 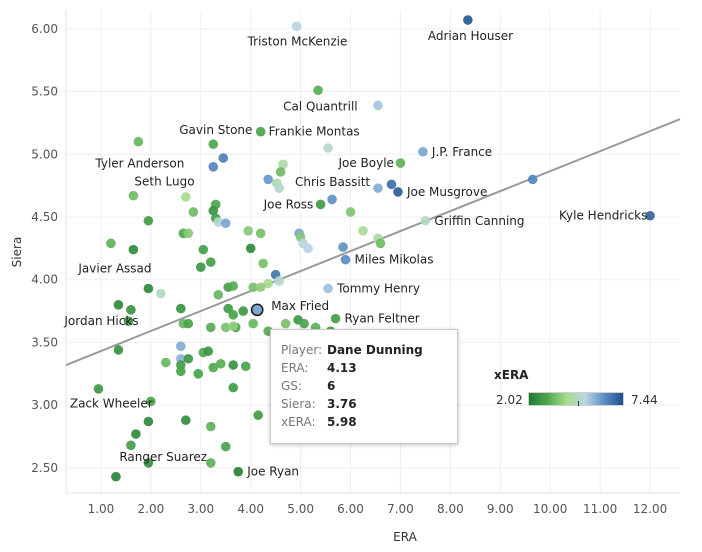 What do you see at coordinates (342, 422) in the screenshot?
I see `tooltip-value: 5.98` at bounding box center [342, 422].